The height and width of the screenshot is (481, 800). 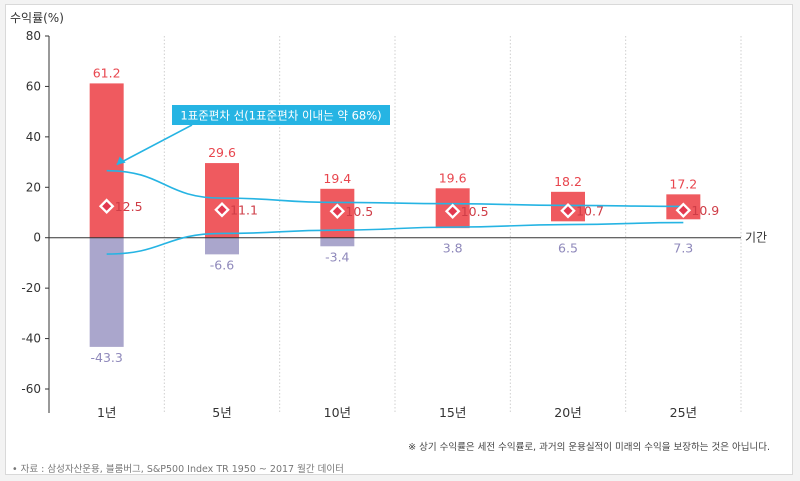 What do you see at coordinates (568, 181) in the screenshot?
I see `high-value-label: 18.2` at bounding box center [568, 181].